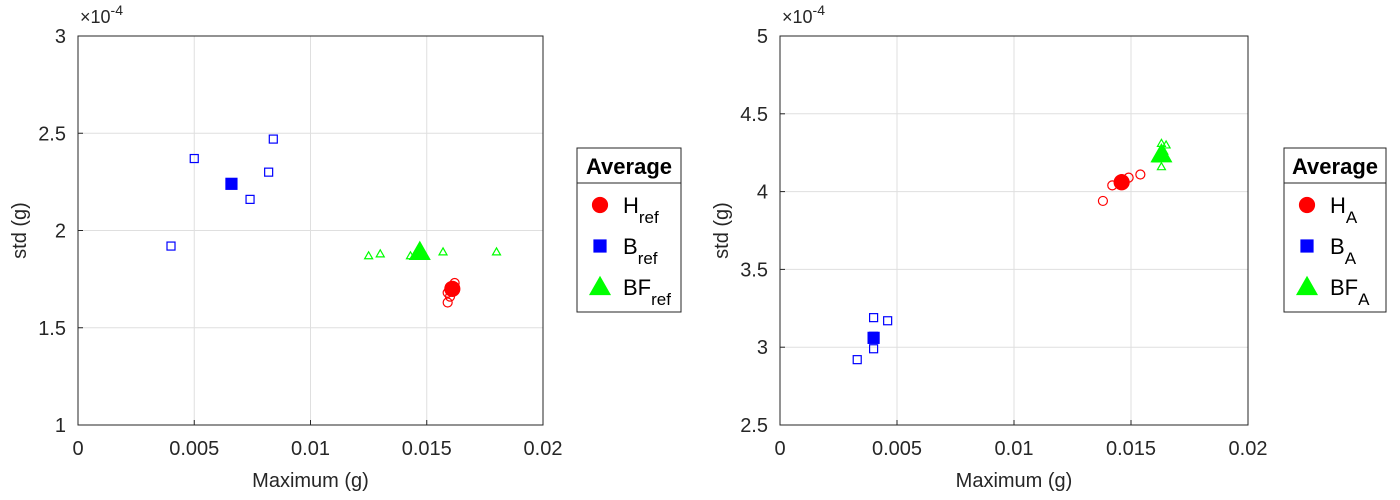 The height and width of the screenshot is (500, 1400). What do you see at coordinates (60, 426) in the screenshot?
I see `y-tick-label: 1` at bounding box center [60, 426].